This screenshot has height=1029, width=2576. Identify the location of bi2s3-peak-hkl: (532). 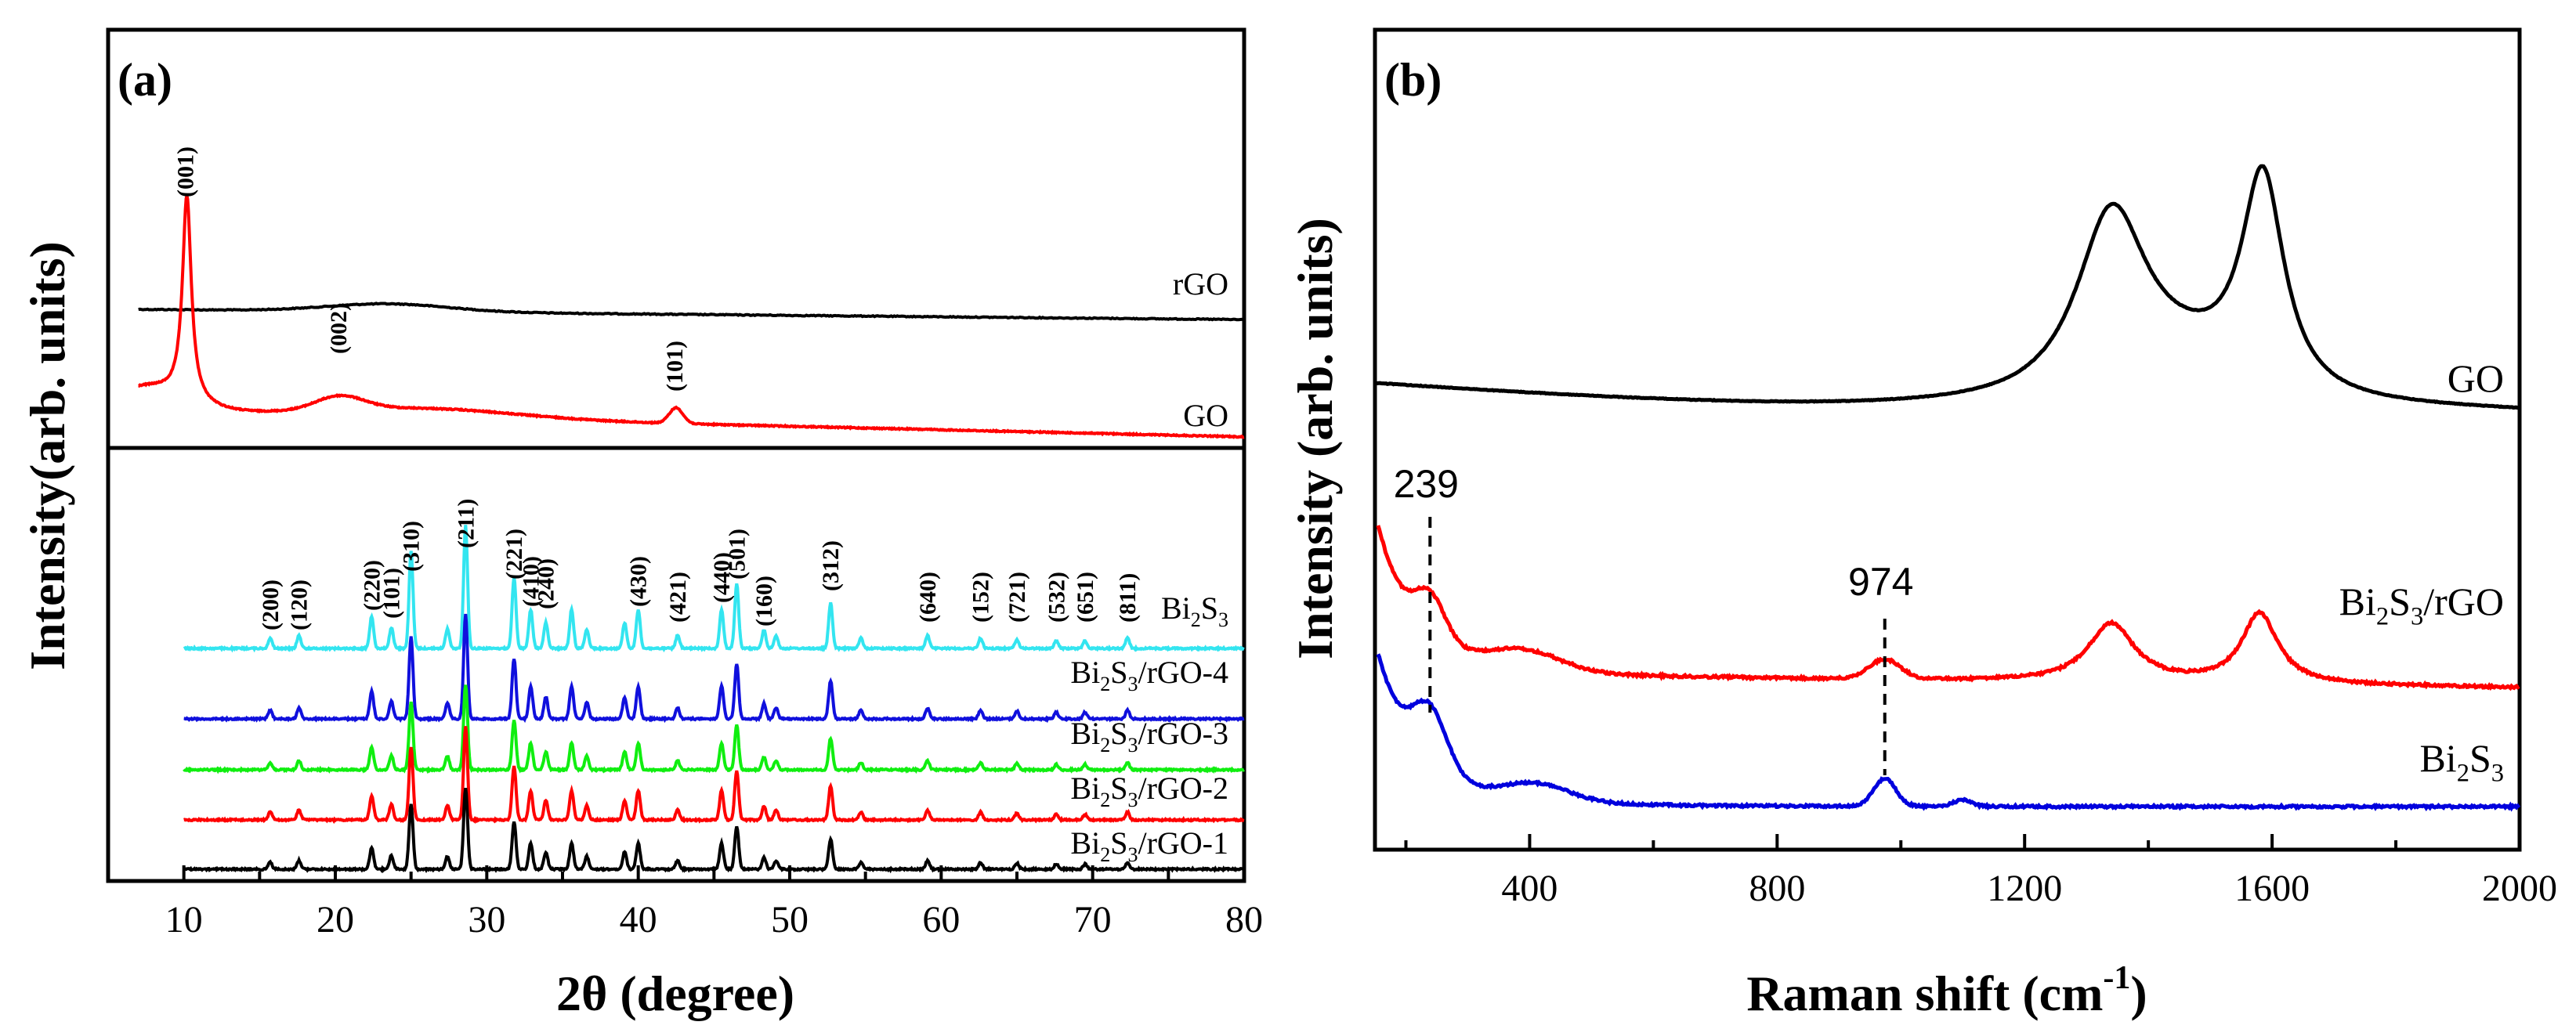
(1056, 597).